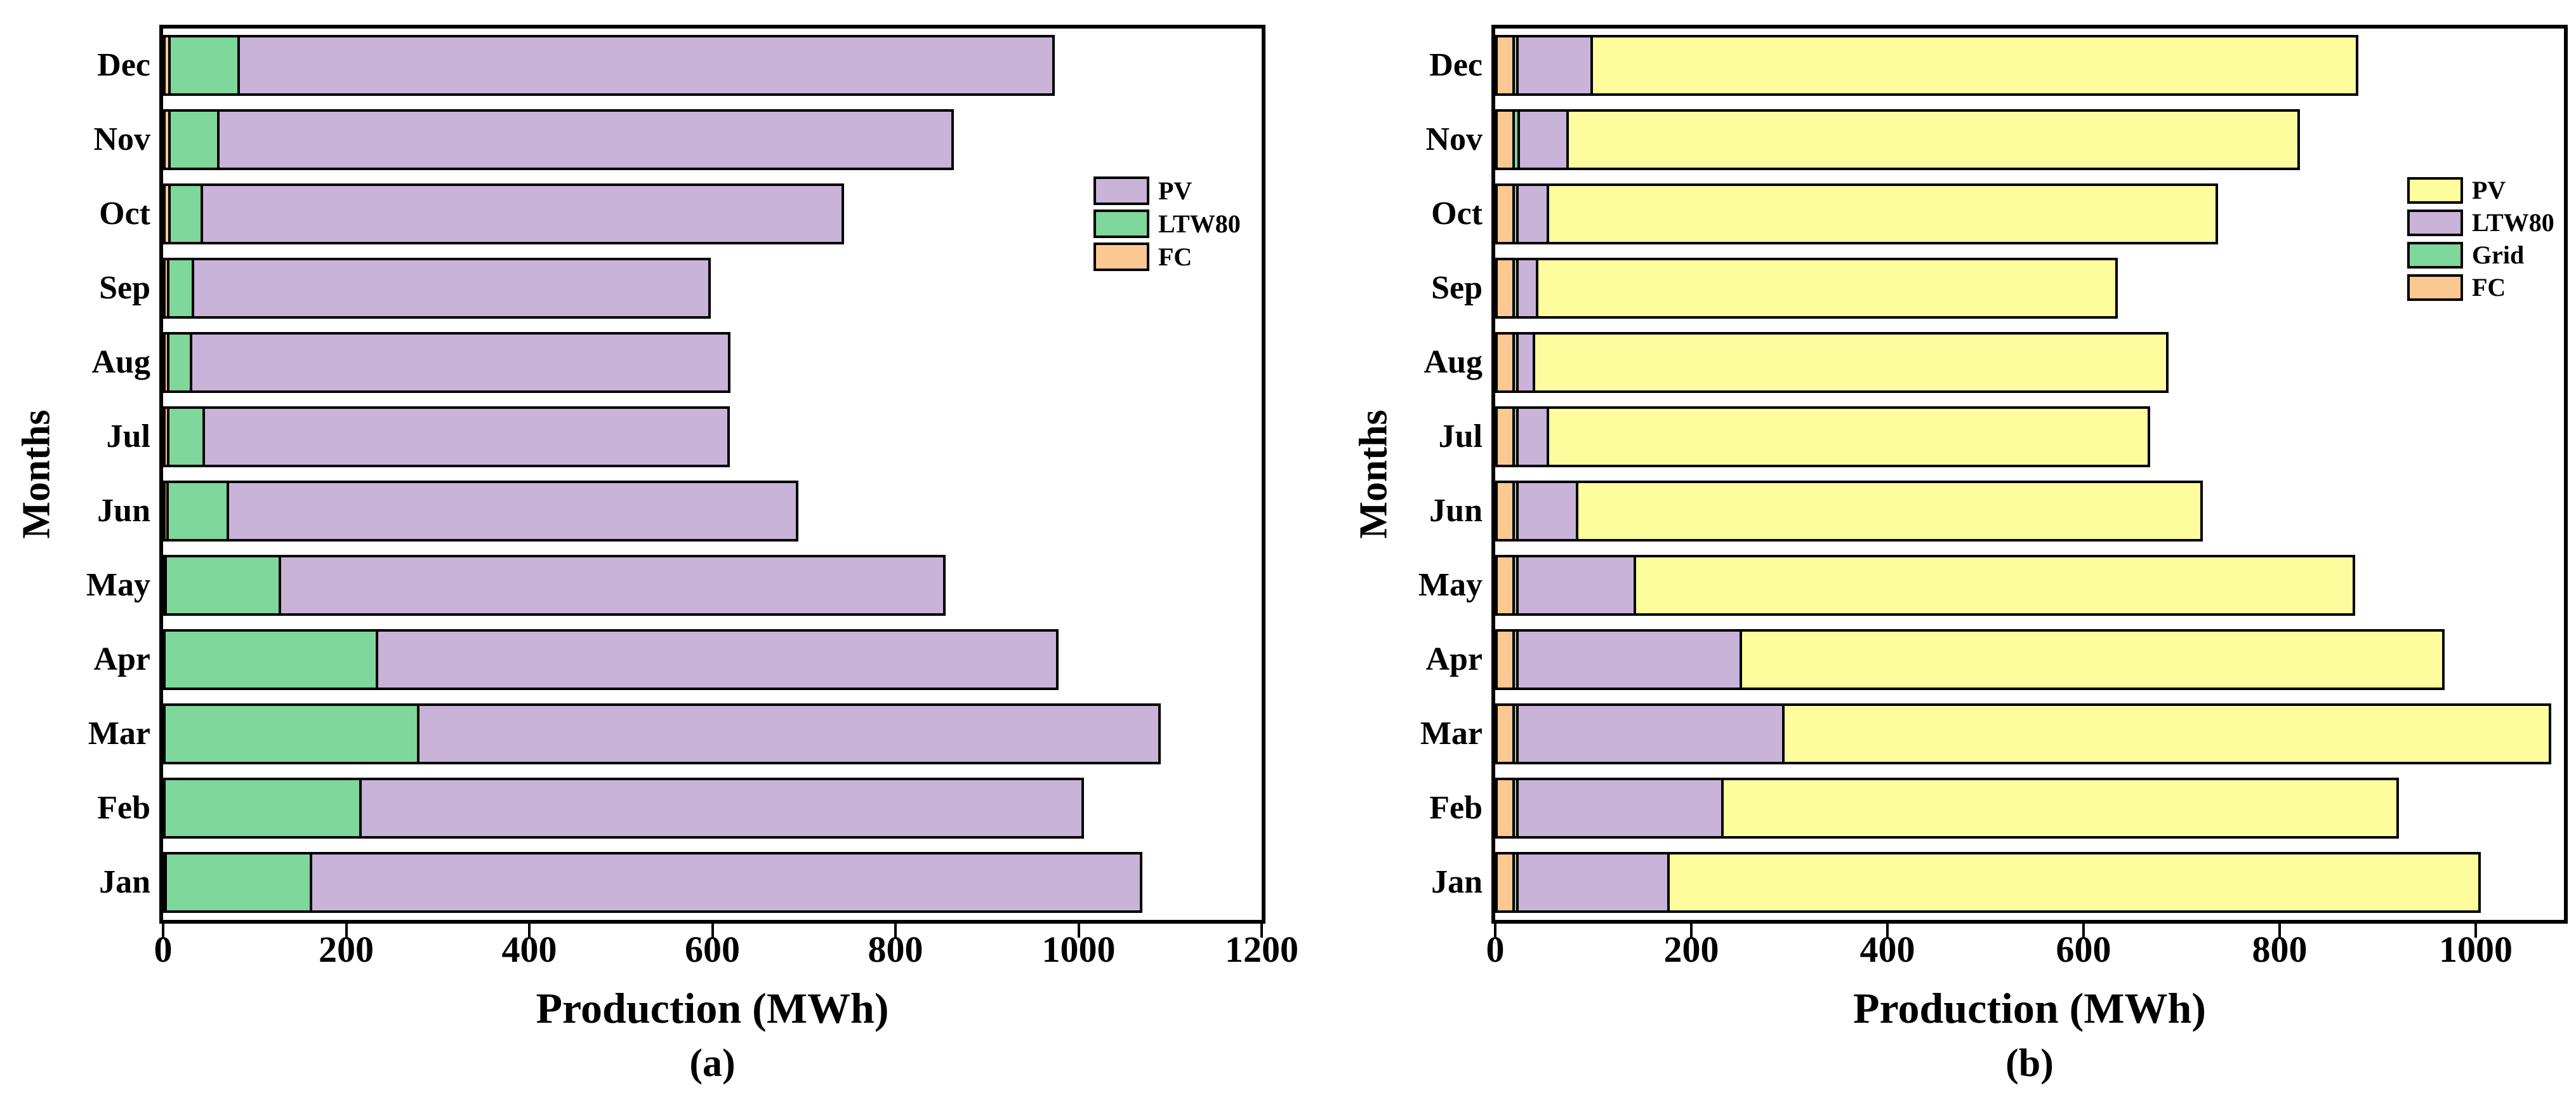 The width and height of the screenshot is (2576, 1097). Describe the element at coordinates (1505, 362) in the screenshot. I see `bar-segment-aug-fc` at that location.